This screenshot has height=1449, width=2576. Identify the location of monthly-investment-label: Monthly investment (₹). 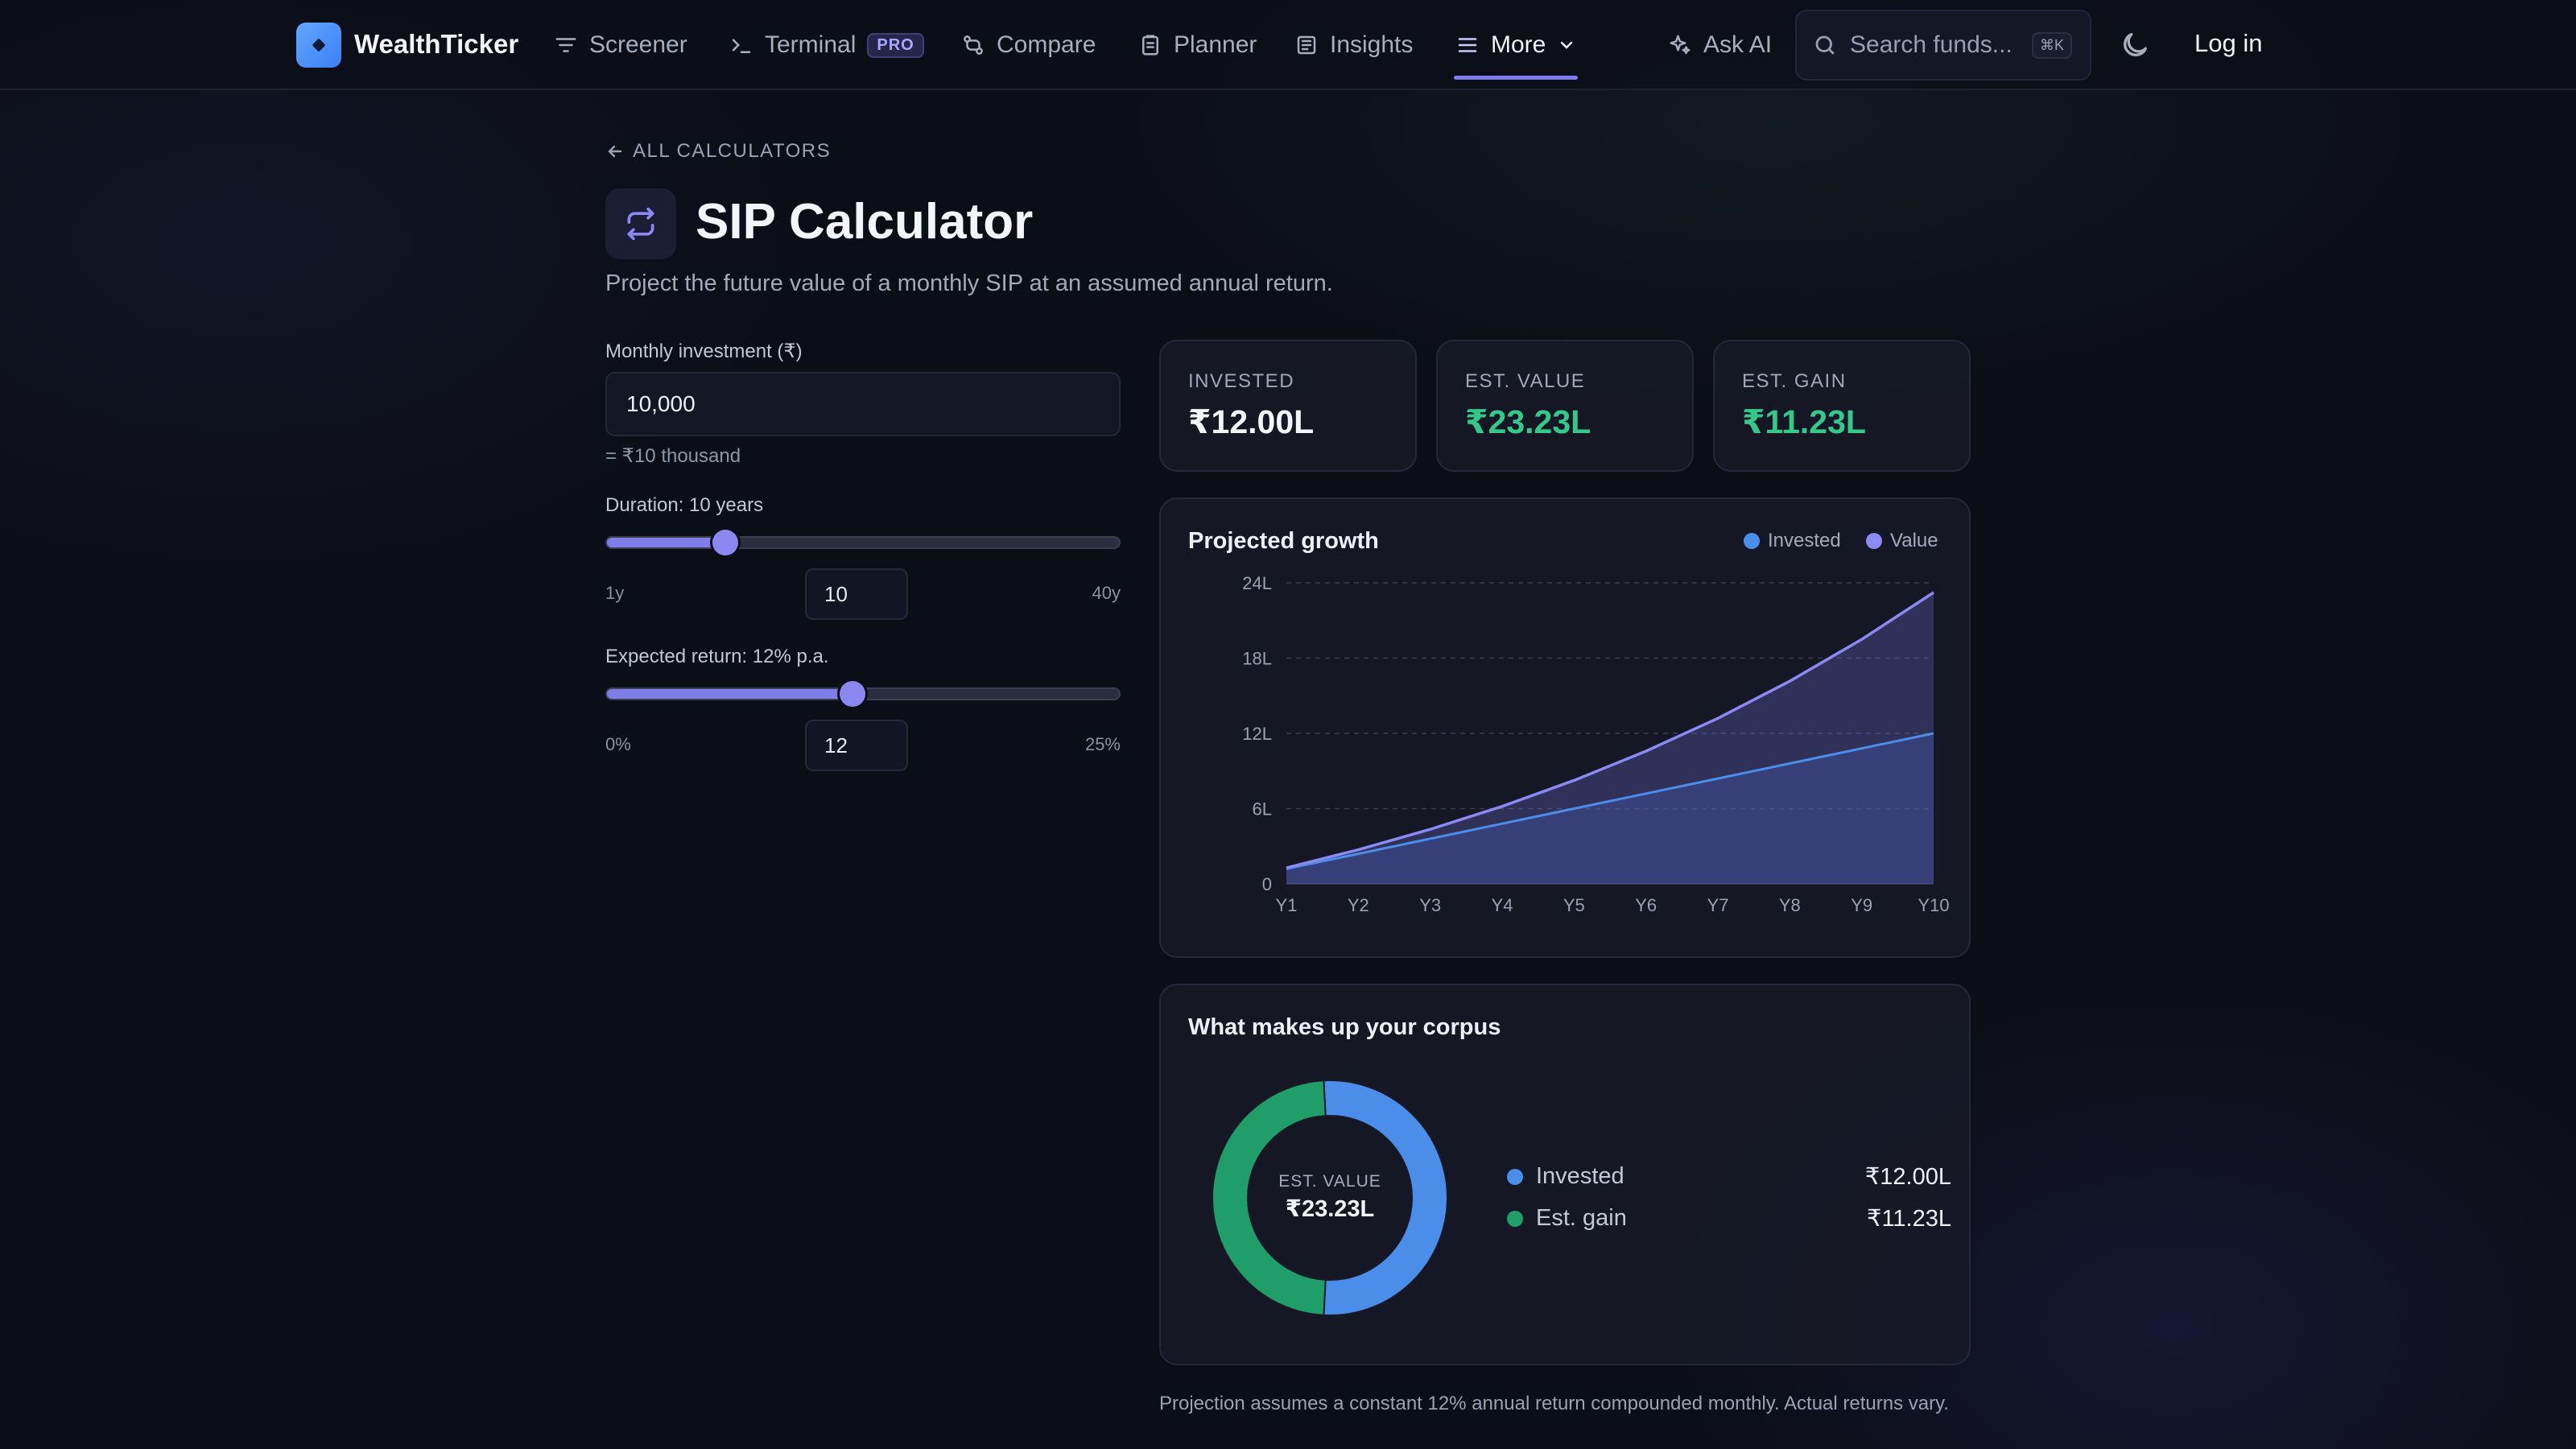
(704, 351).